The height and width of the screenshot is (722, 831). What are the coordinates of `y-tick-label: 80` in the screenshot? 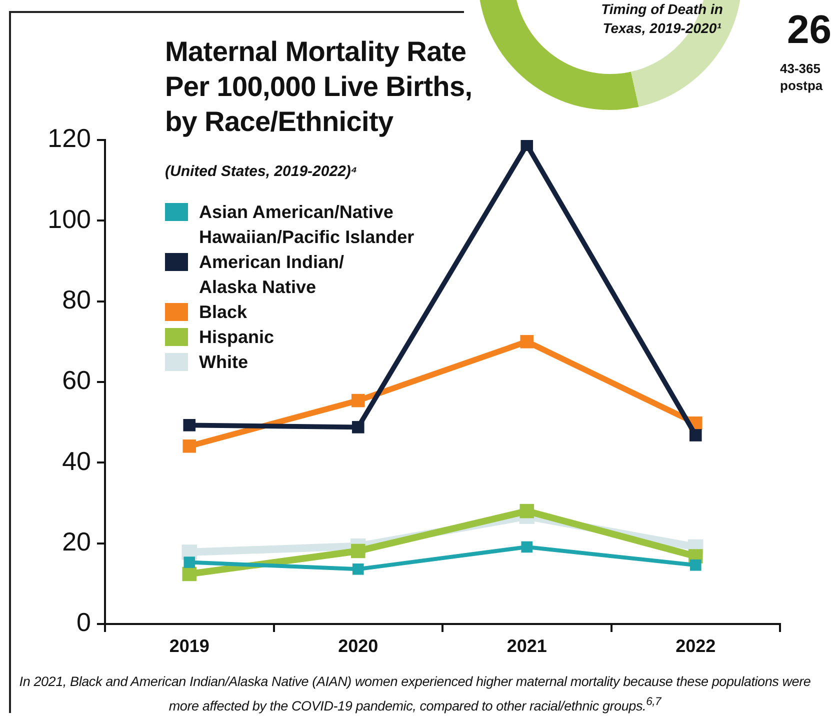 It's located at (76, 299).